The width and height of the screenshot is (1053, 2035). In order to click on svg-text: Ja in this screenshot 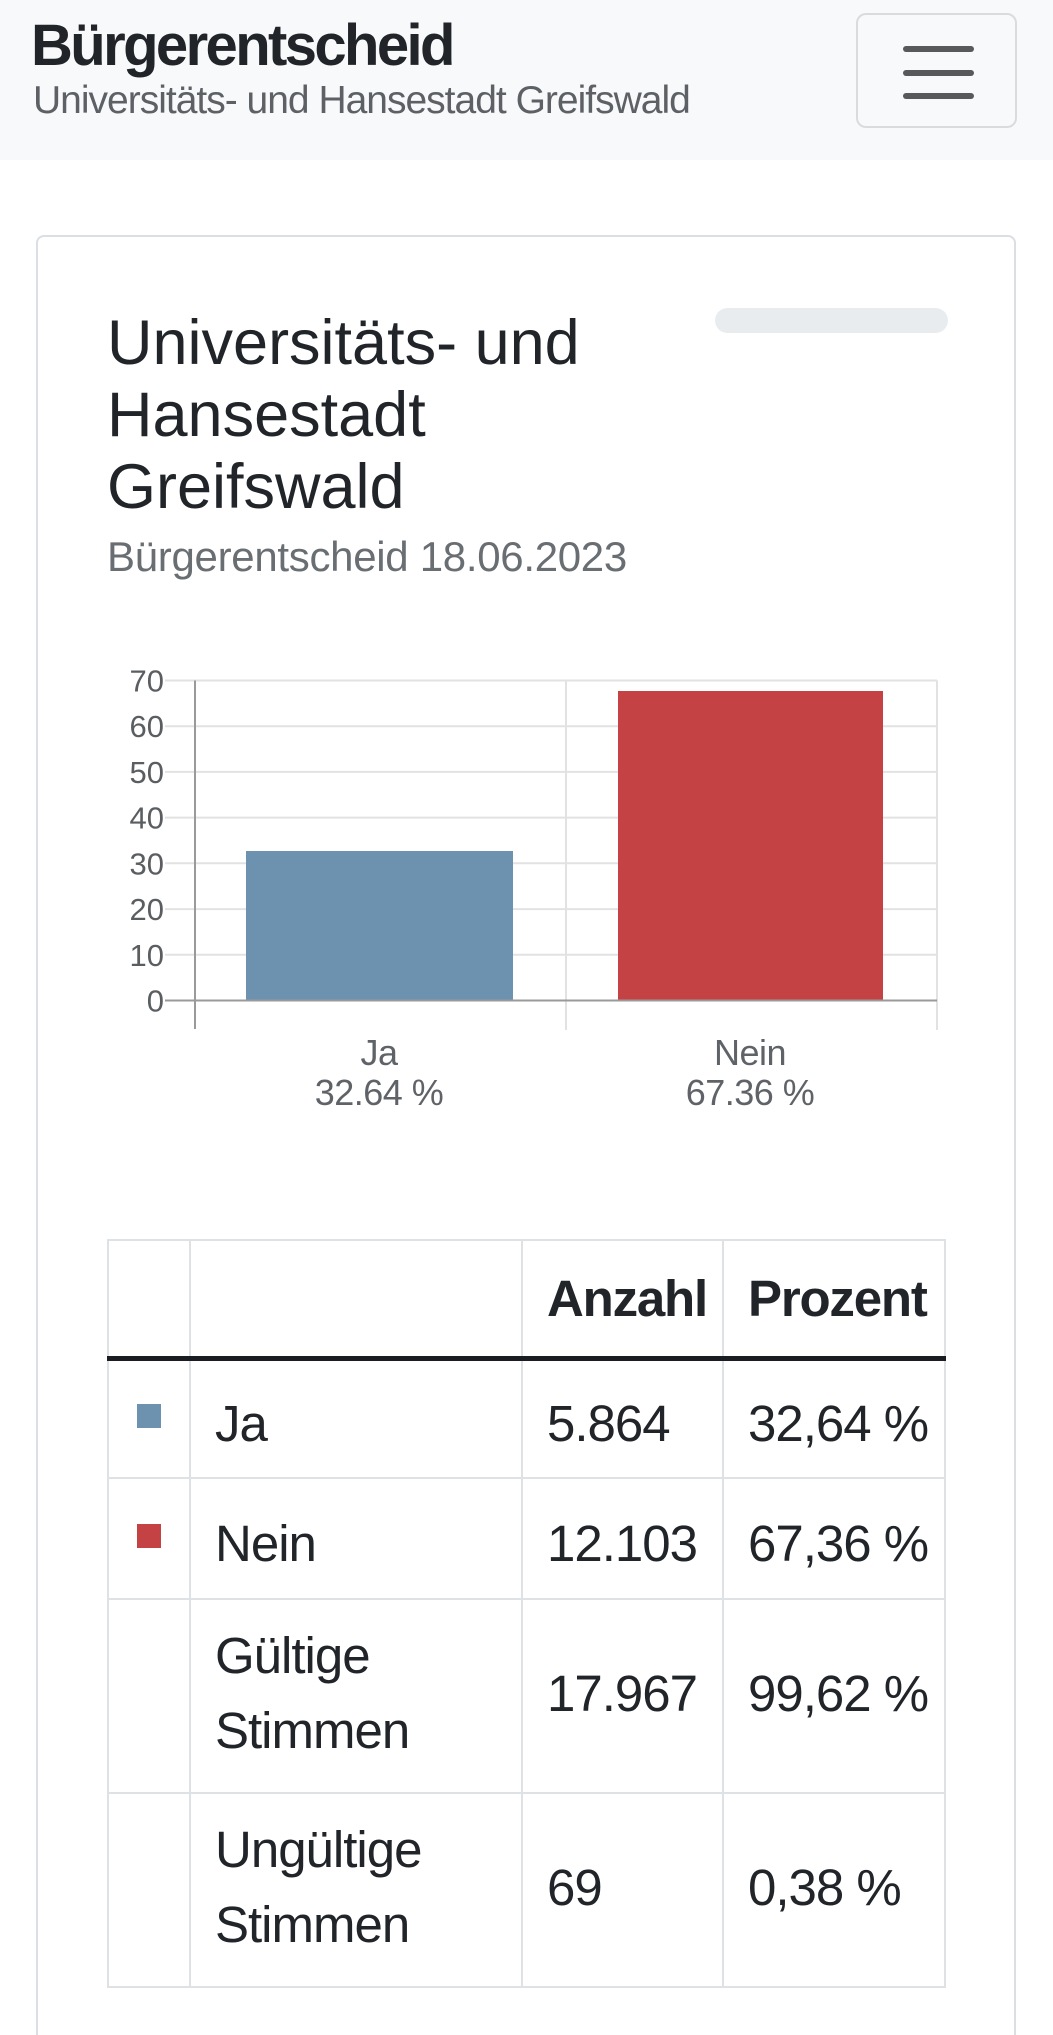, I will do `click(379, 1052)`.